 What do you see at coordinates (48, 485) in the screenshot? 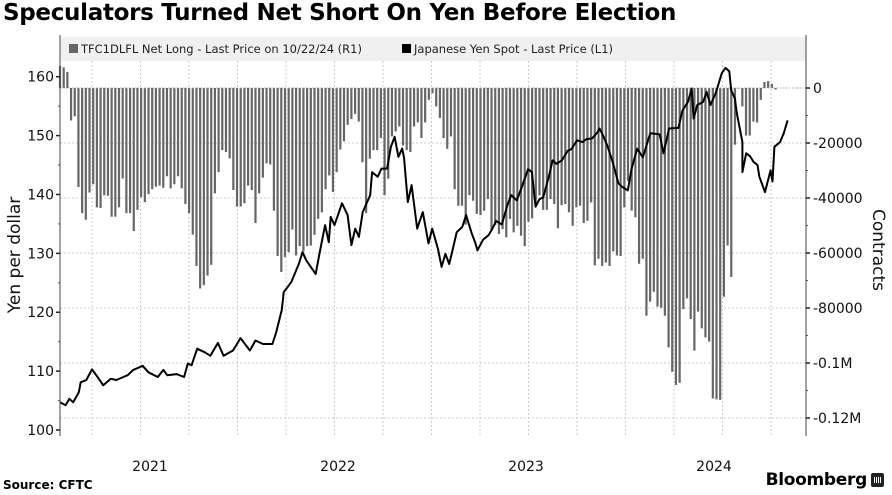
I see `source-note: Source: CFTC` at bounding box center [48, 485].